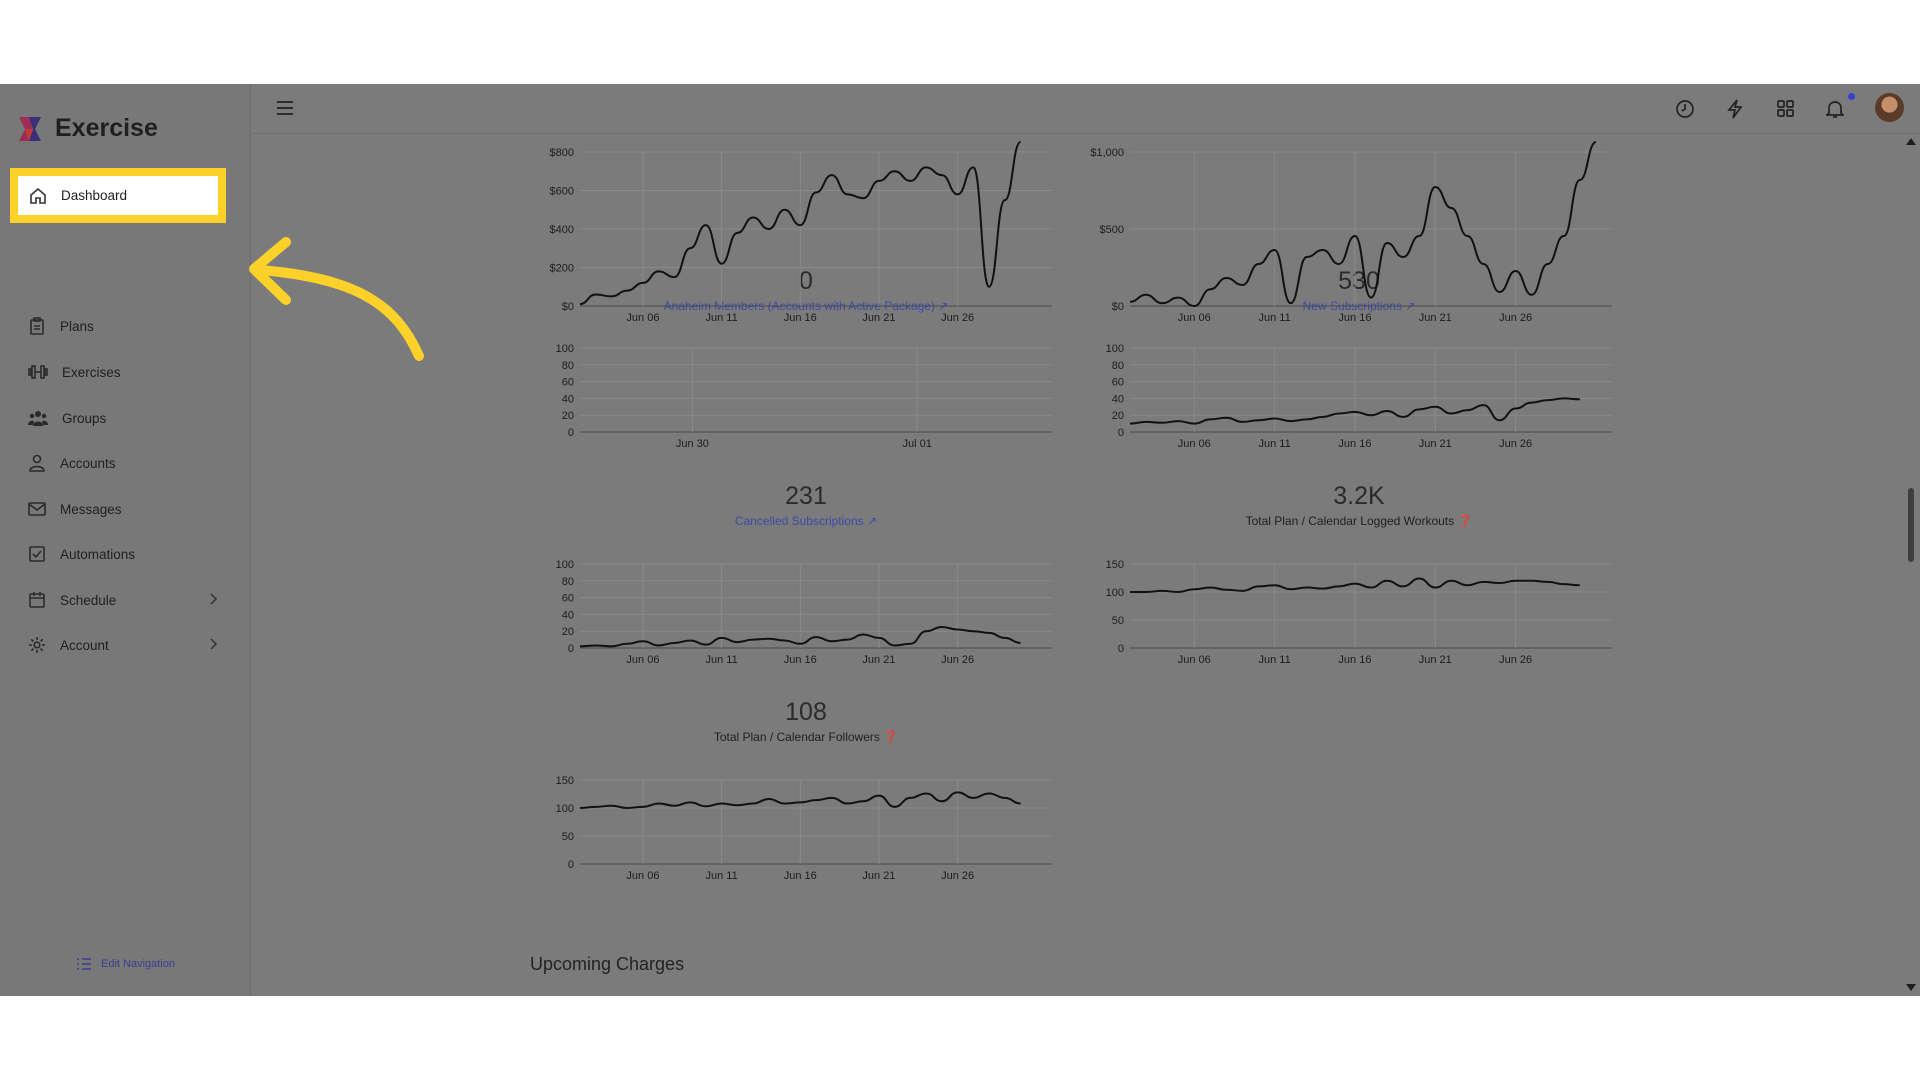  I want to click on y-tick-label: $400, so click(562, 230).